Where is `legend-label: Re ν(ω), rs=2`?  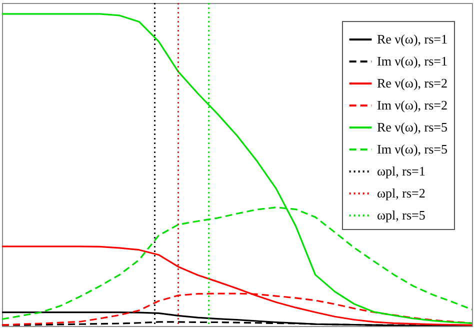
legend-label: Re ν(ω), rs=2 is located at coordinates (412, 83).